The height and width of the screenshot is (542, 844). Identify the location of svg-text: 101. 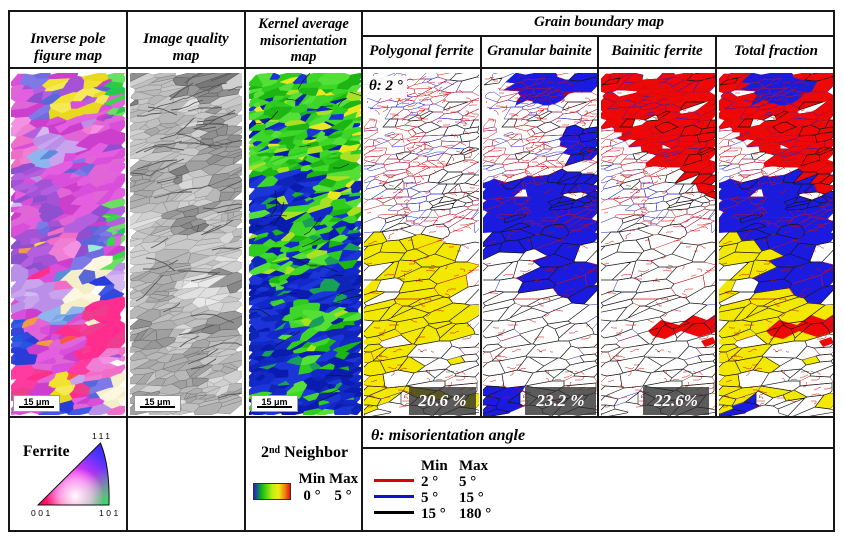
(110, 513).